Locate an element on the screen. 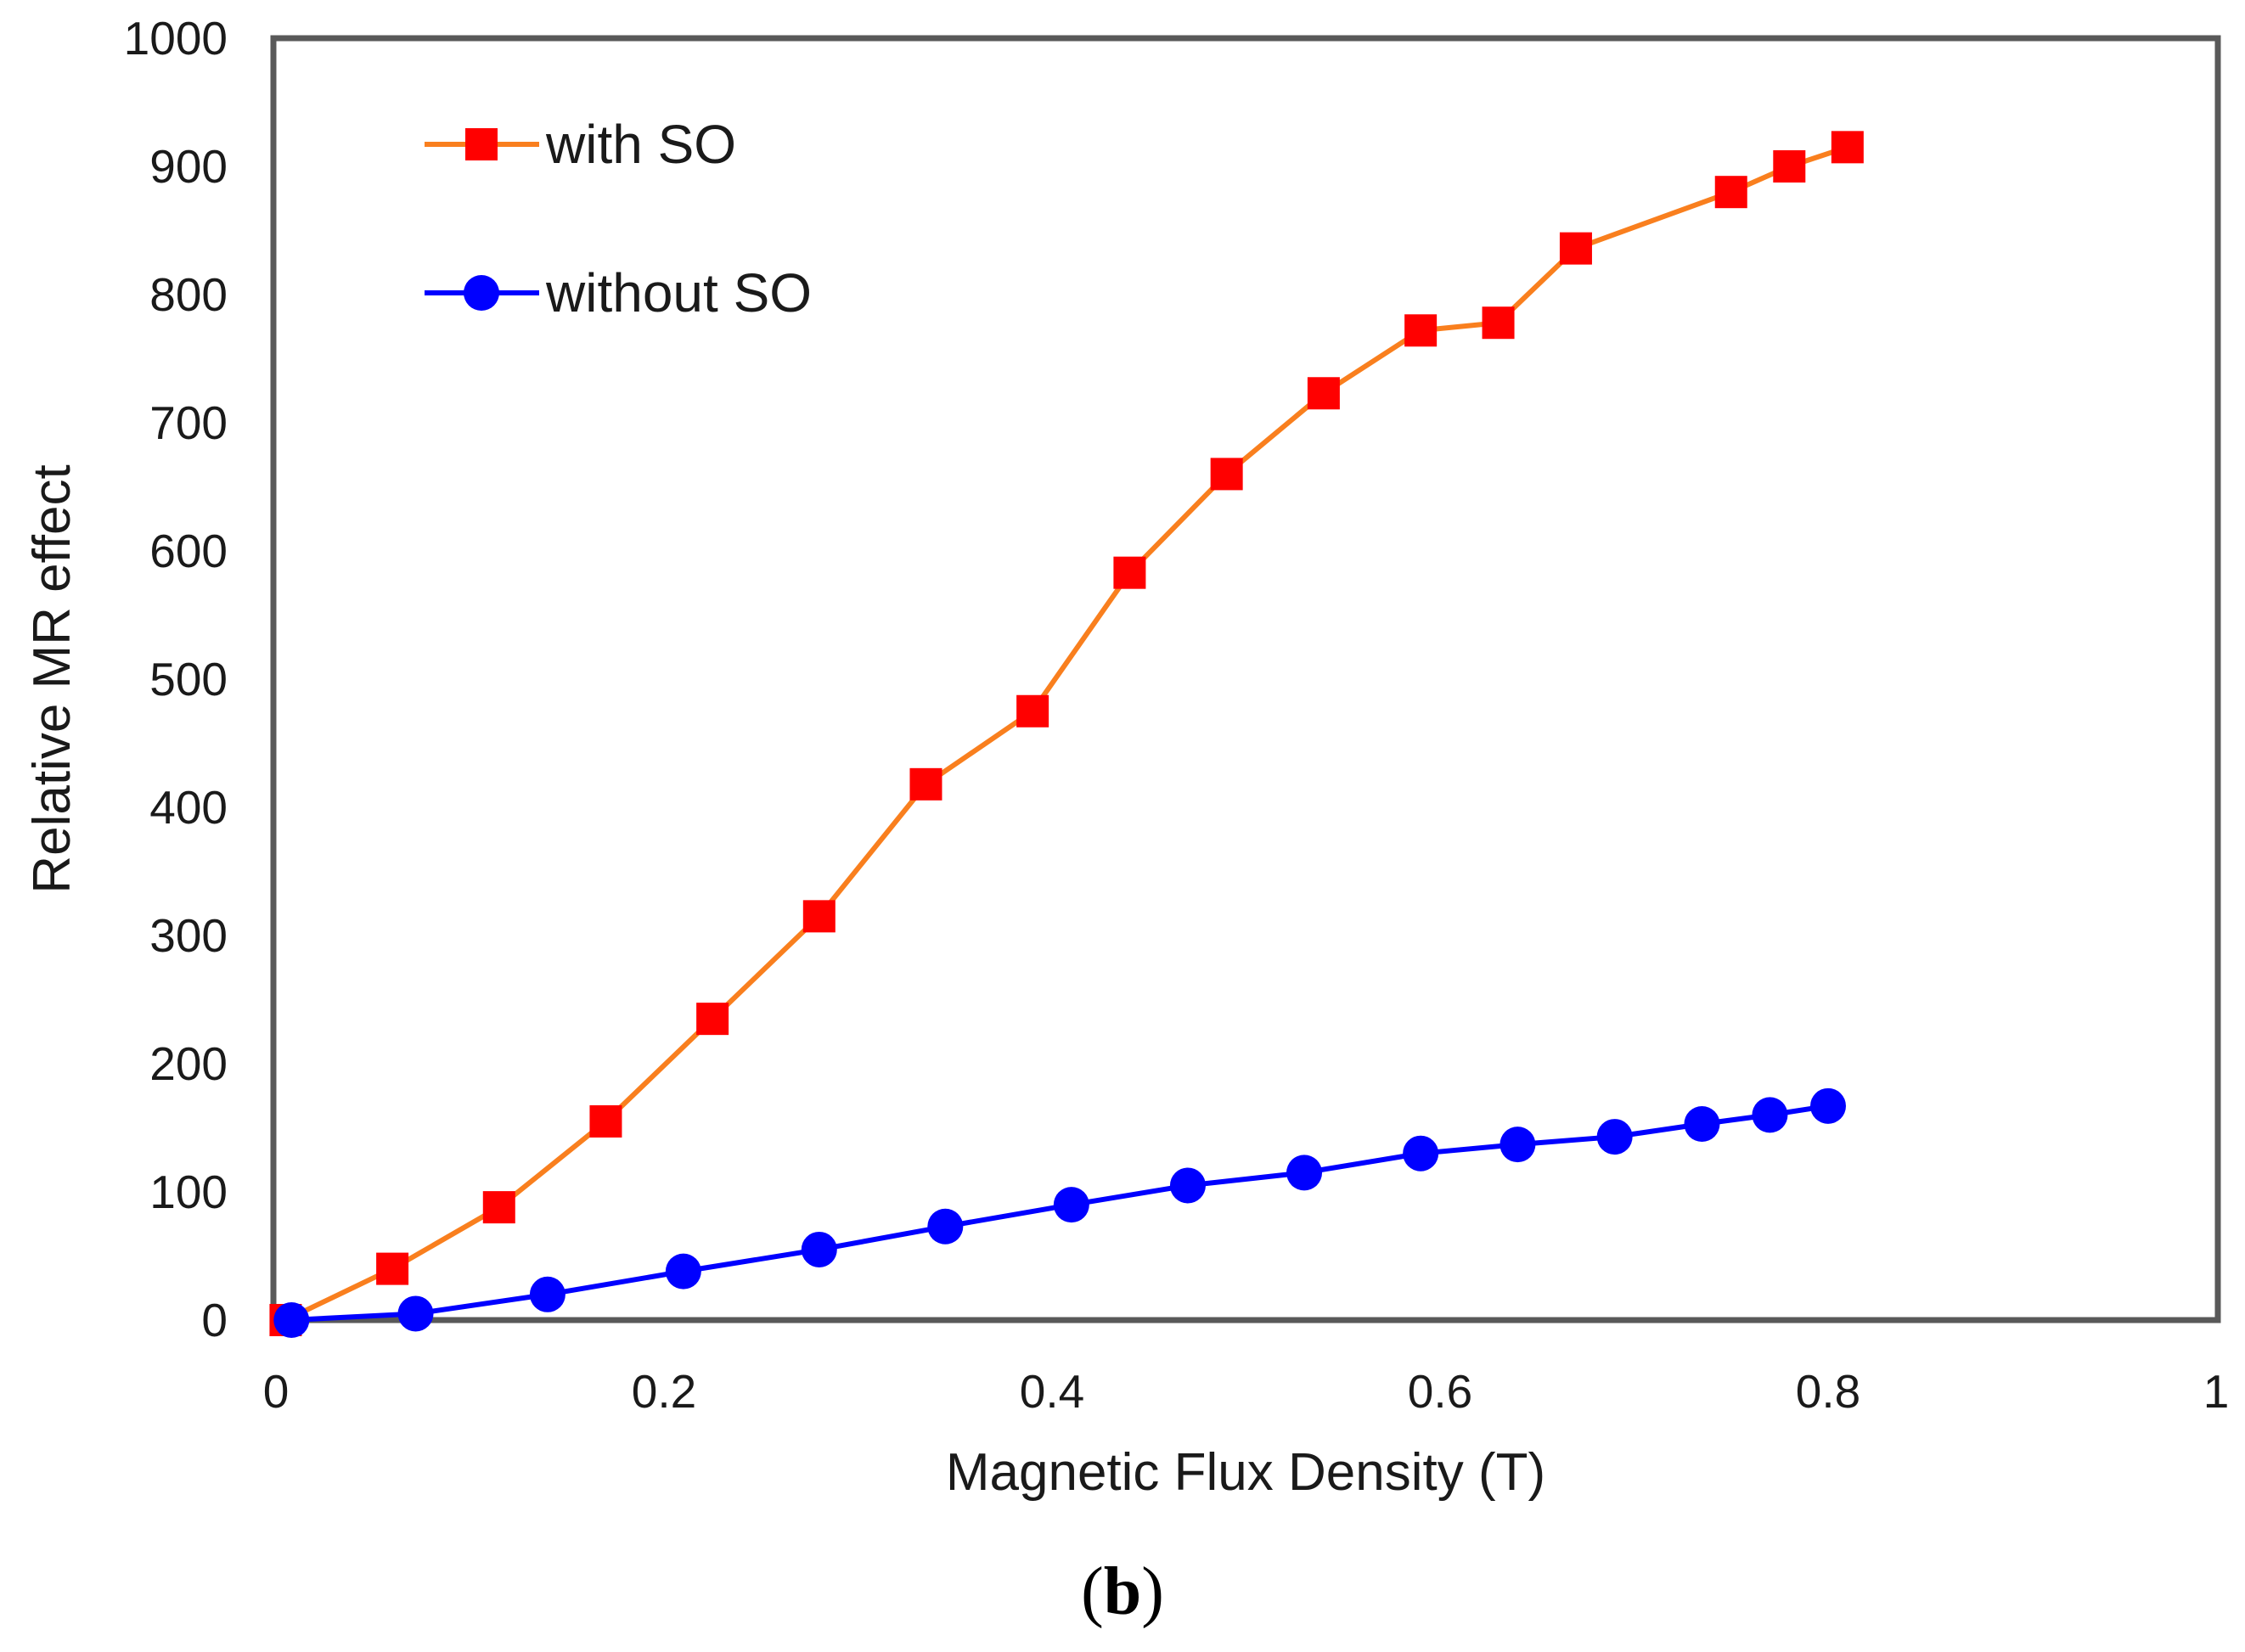  caption-open: ( is located at coordinates (1092, 1592).